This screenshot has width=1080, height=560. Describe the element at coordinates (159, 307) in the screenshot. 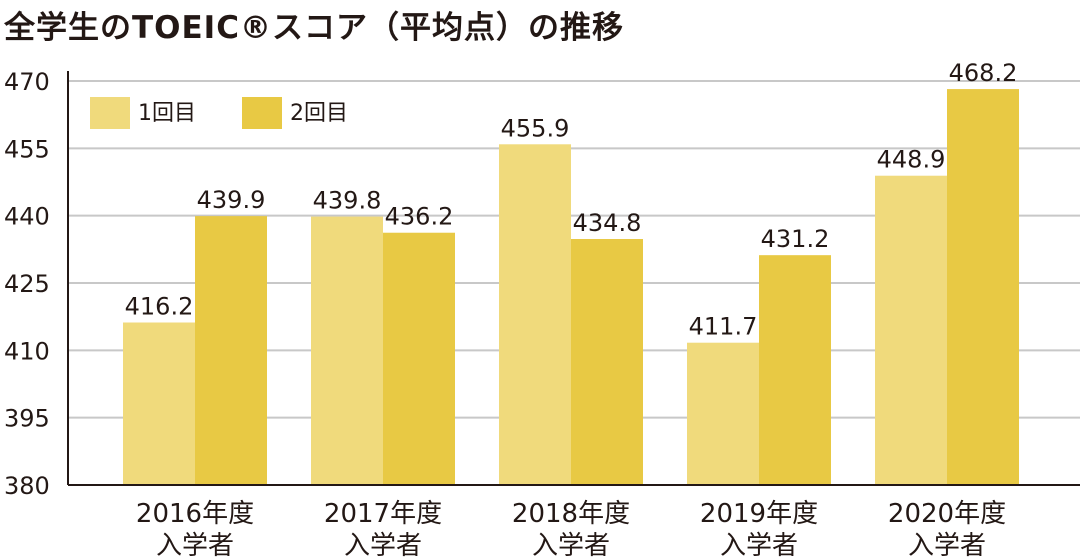

I see `data-label: 416.2` at that location.